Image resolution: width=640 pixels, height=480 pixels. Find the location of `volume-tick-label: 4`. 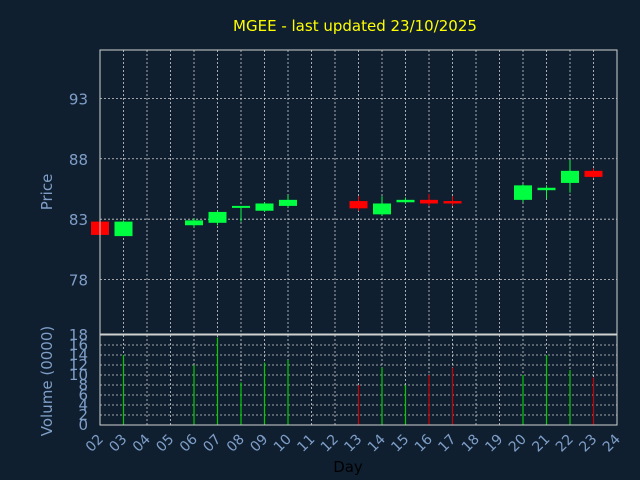

volume-tick-label: 4 is located at coordinates (83, 405).